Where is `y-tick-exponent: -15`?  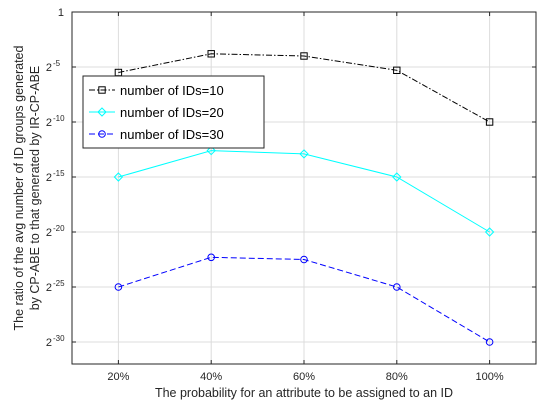 y-tick-exponent: -15 is located at coordinates (59, 173).